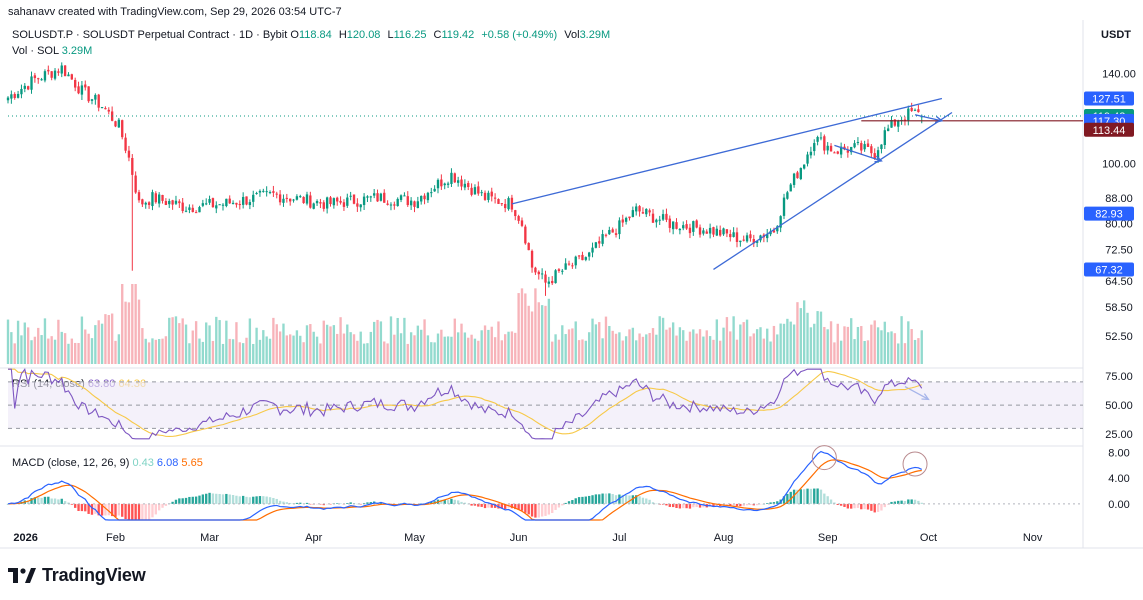  What do you see at coordinates (595, 35) in the screenshot?
I see `vol-value: 3.29M` at bounding box center [595, 35].